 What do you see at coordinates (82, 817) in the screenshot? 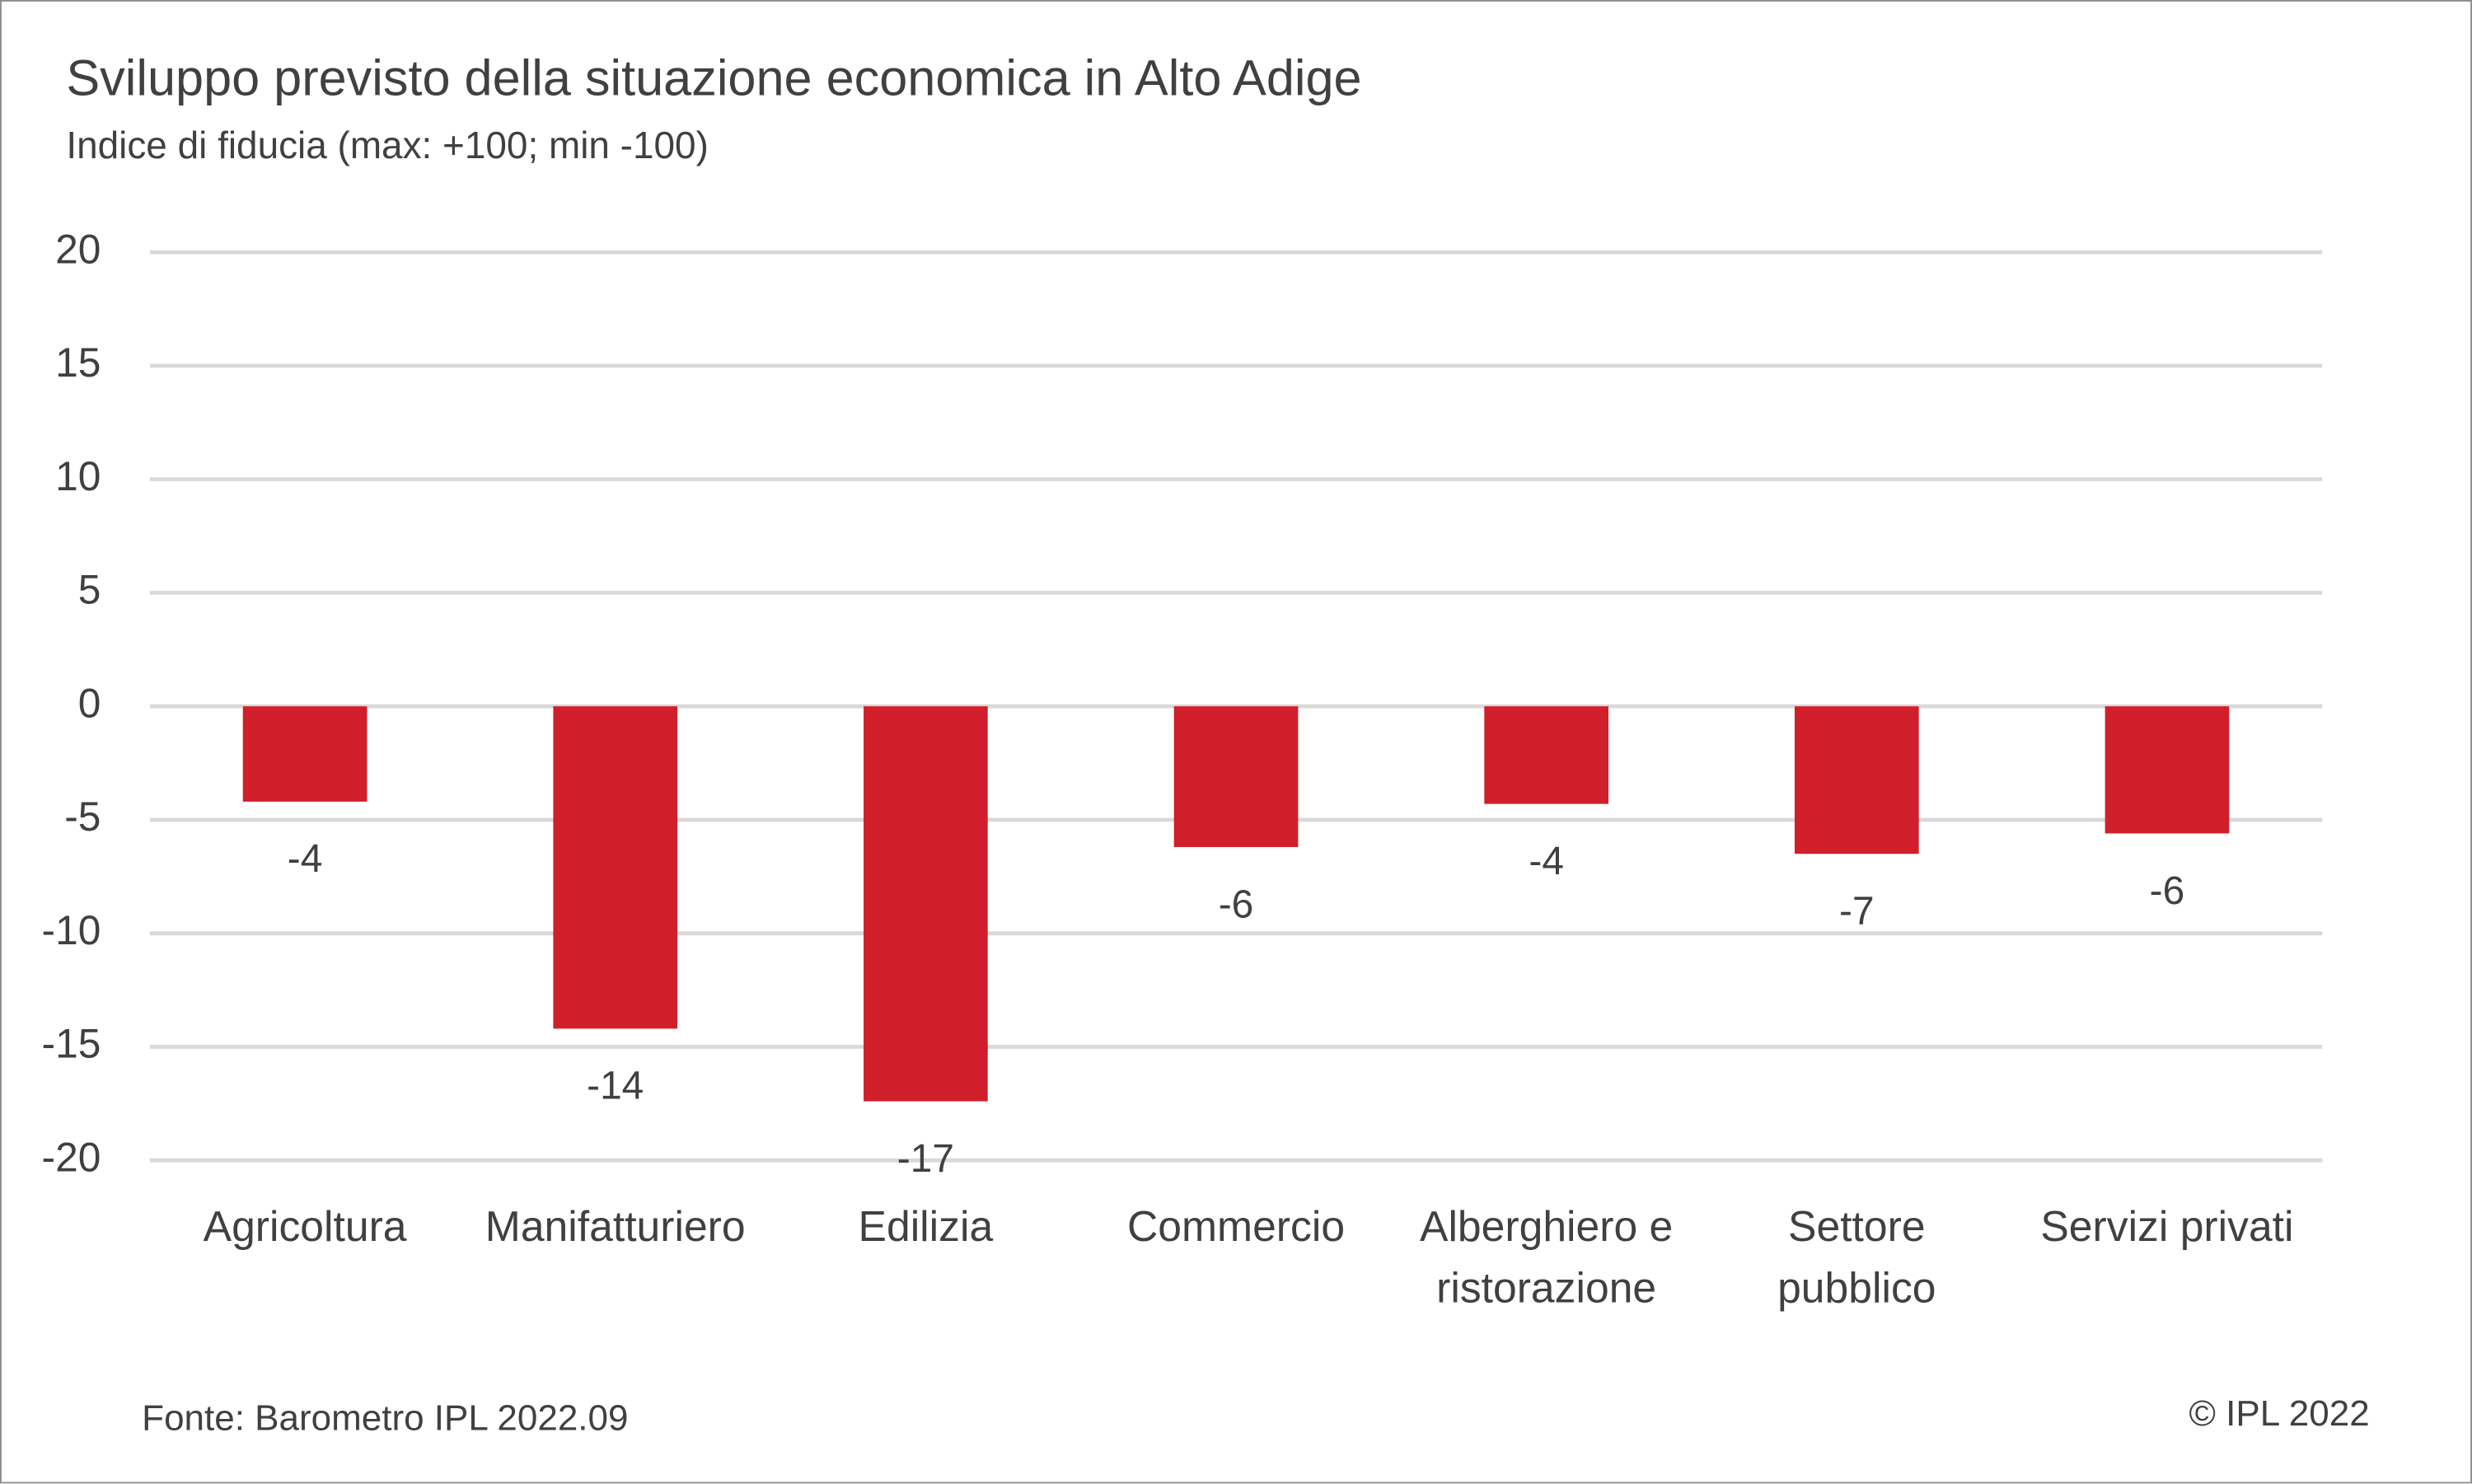
I see `y-tick-label: -5` at bounding box center [82, 817].